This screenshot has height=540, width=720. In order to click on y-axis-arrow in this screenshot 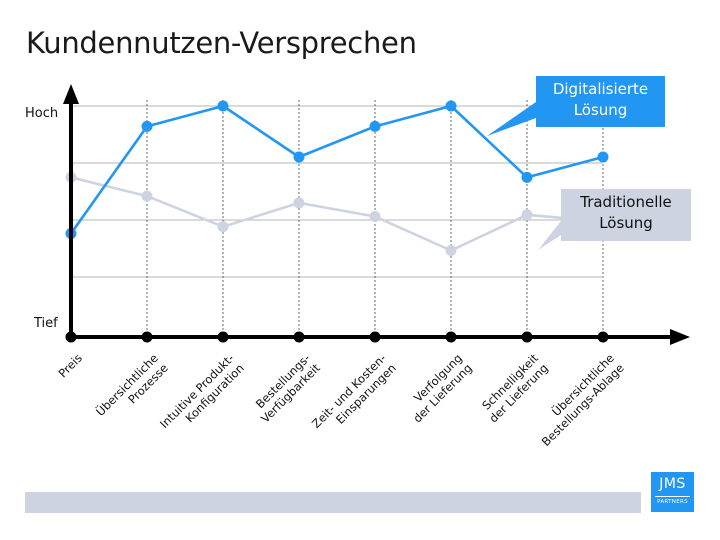, I will do `click(71, 94)`.